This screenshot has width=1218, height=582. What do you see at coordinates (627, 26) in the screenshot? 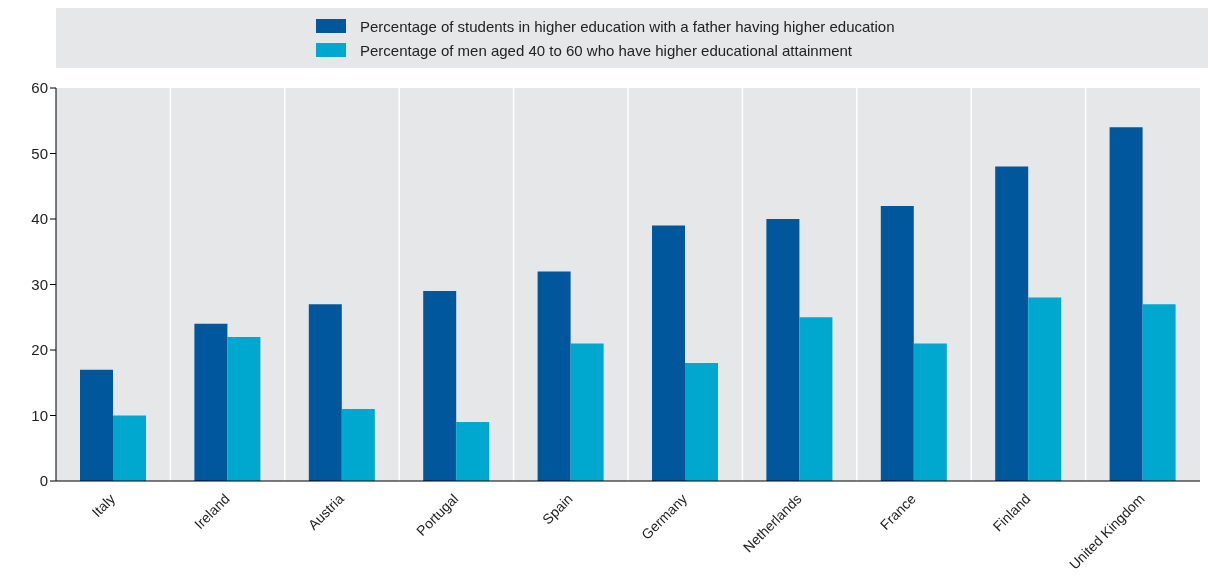
I see `legend-label: Percentage of students in higher education with a father having higher education` at bounding box center [627, 26].